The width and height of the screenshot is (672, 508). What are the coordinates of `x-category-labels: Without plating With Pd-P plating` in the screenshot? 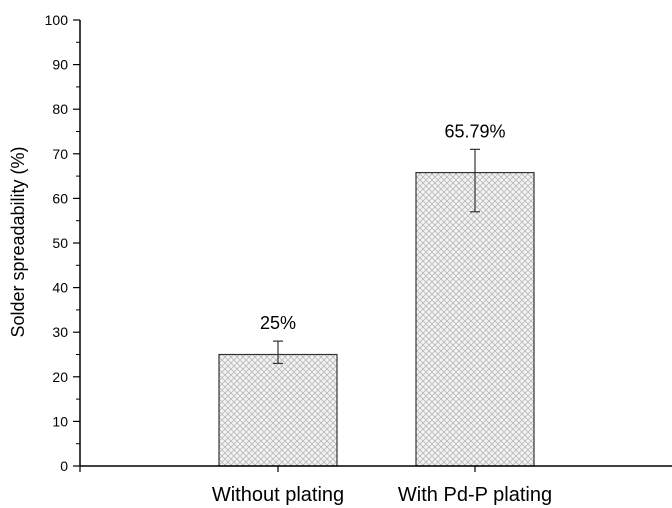 It's located at (382, 495).